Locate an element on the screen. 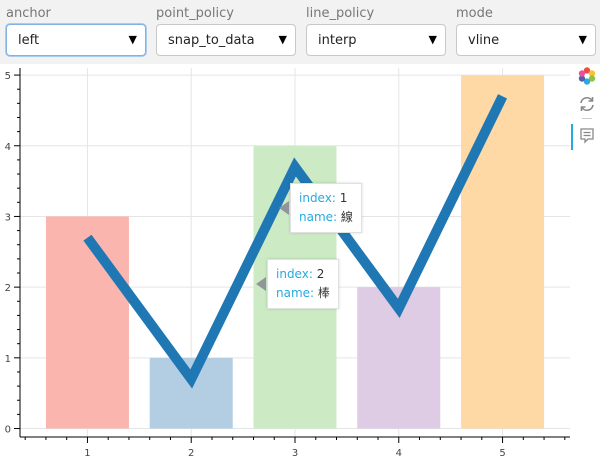  line-policy-label: line_policy is located at coordinates (340, 13).